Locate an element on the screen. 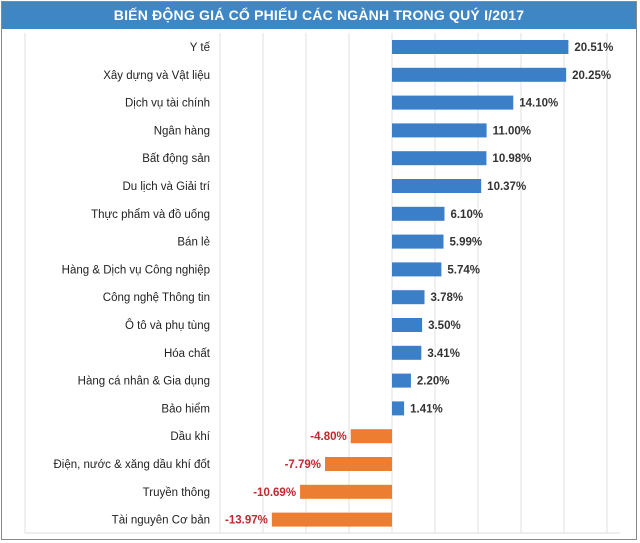 Image resolution: width=640 pixels, height=543 pixels. category-label: Bảo hiểm is located at coordinates (185, 409).